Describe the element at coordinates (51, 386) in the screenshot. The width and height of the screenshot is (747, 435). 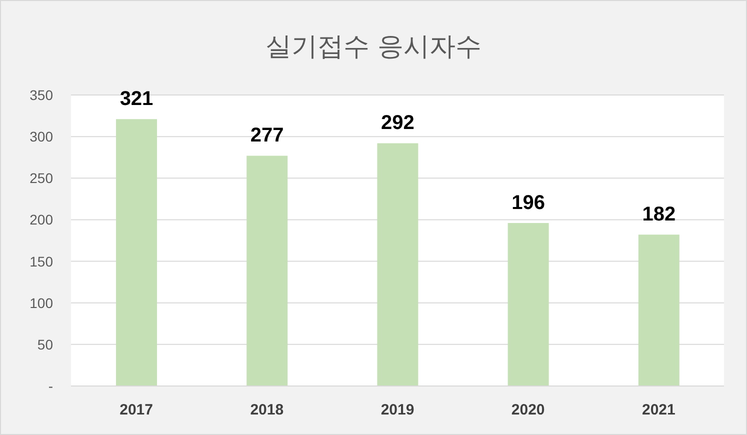
I see `y-tick-label: -` at that location.